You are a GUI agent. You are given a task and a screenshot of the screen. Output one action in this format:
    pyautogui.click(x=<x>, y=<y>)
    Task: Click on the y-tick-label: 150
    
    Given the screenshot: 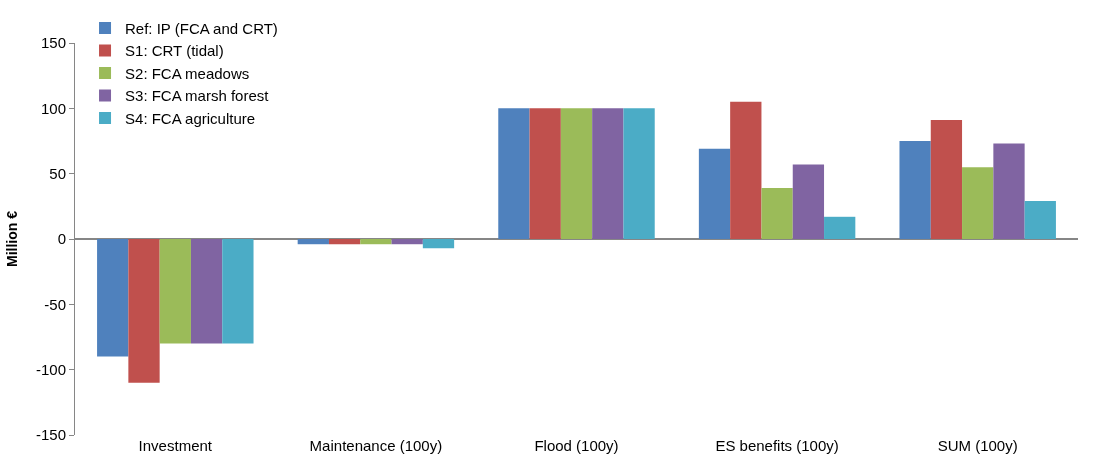 What is the action you would take?
    pyautogui.click(x=53, y=43)
    